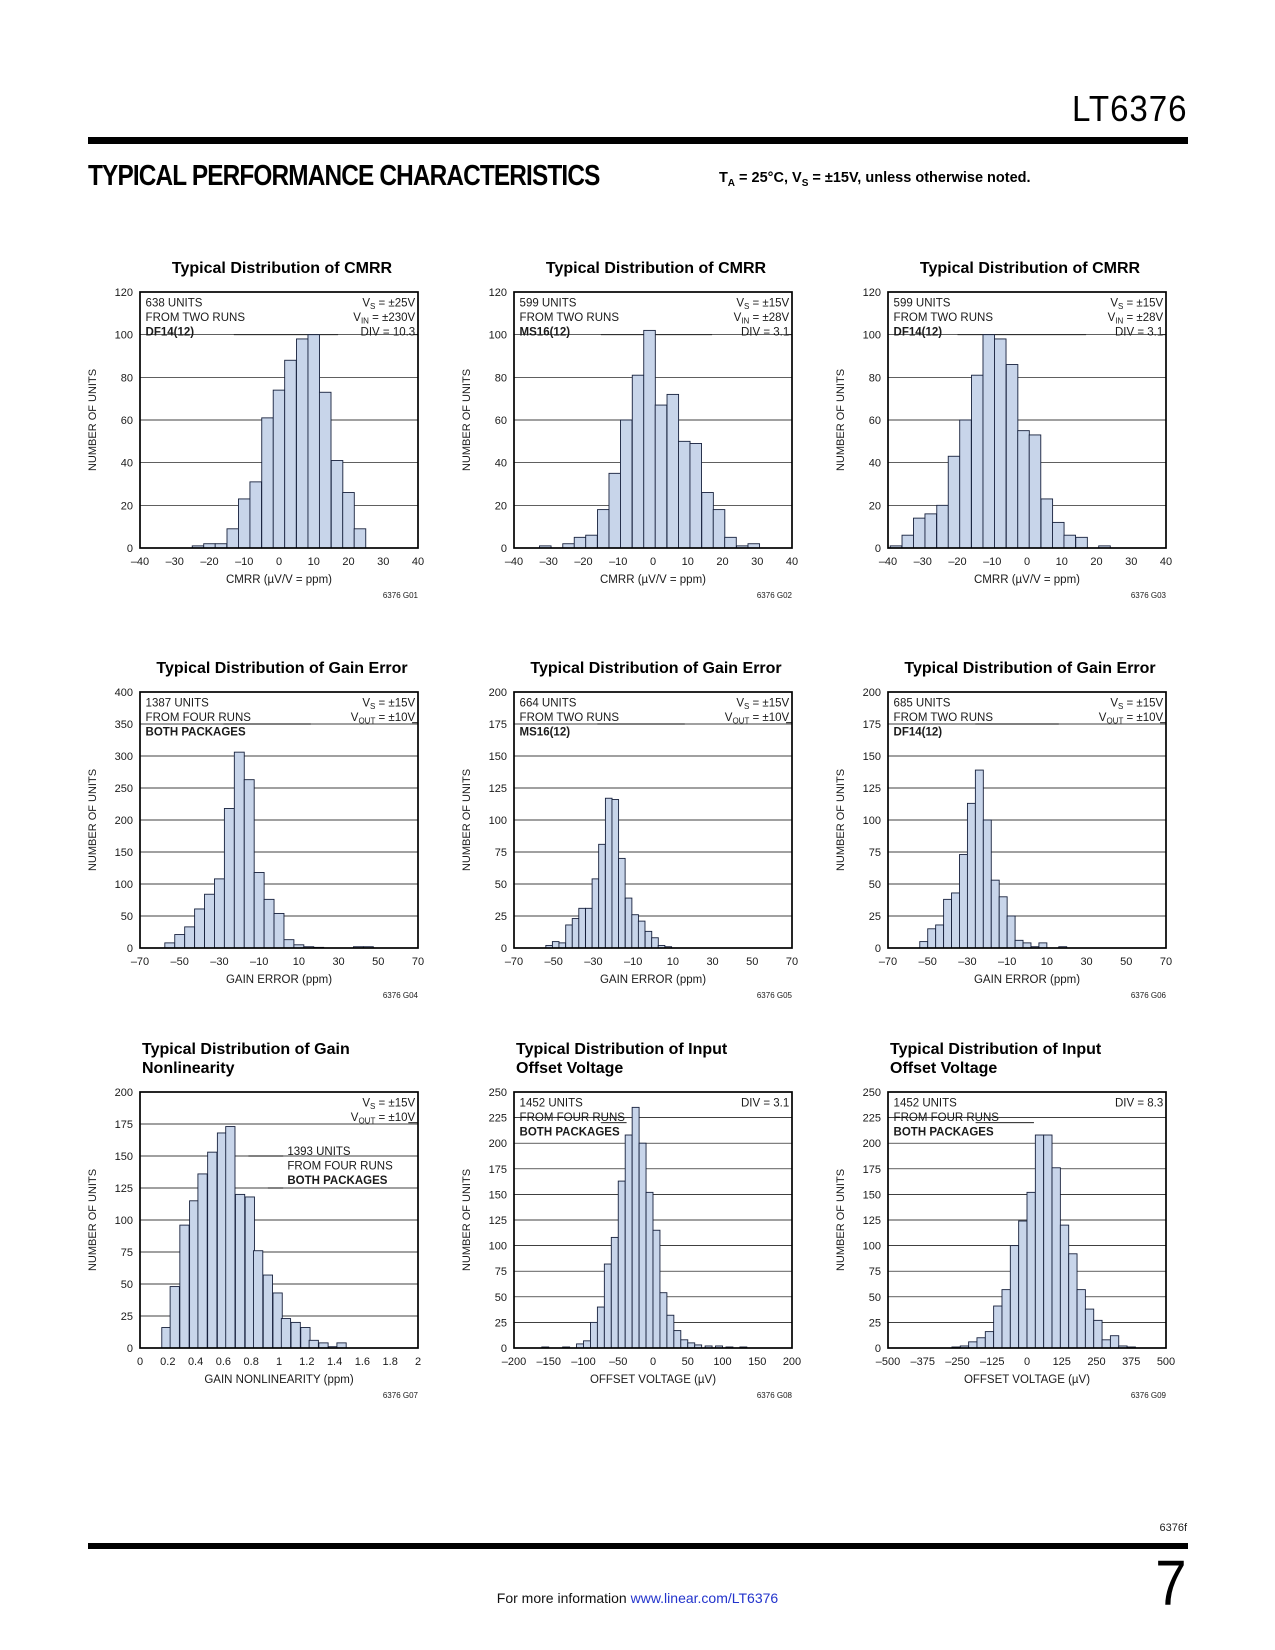 The image size is (1275, 1650). What do you see at coordinates (875, 421) in the screenshot?
I see `svg-text: 60` at bounding box center [875, 421].